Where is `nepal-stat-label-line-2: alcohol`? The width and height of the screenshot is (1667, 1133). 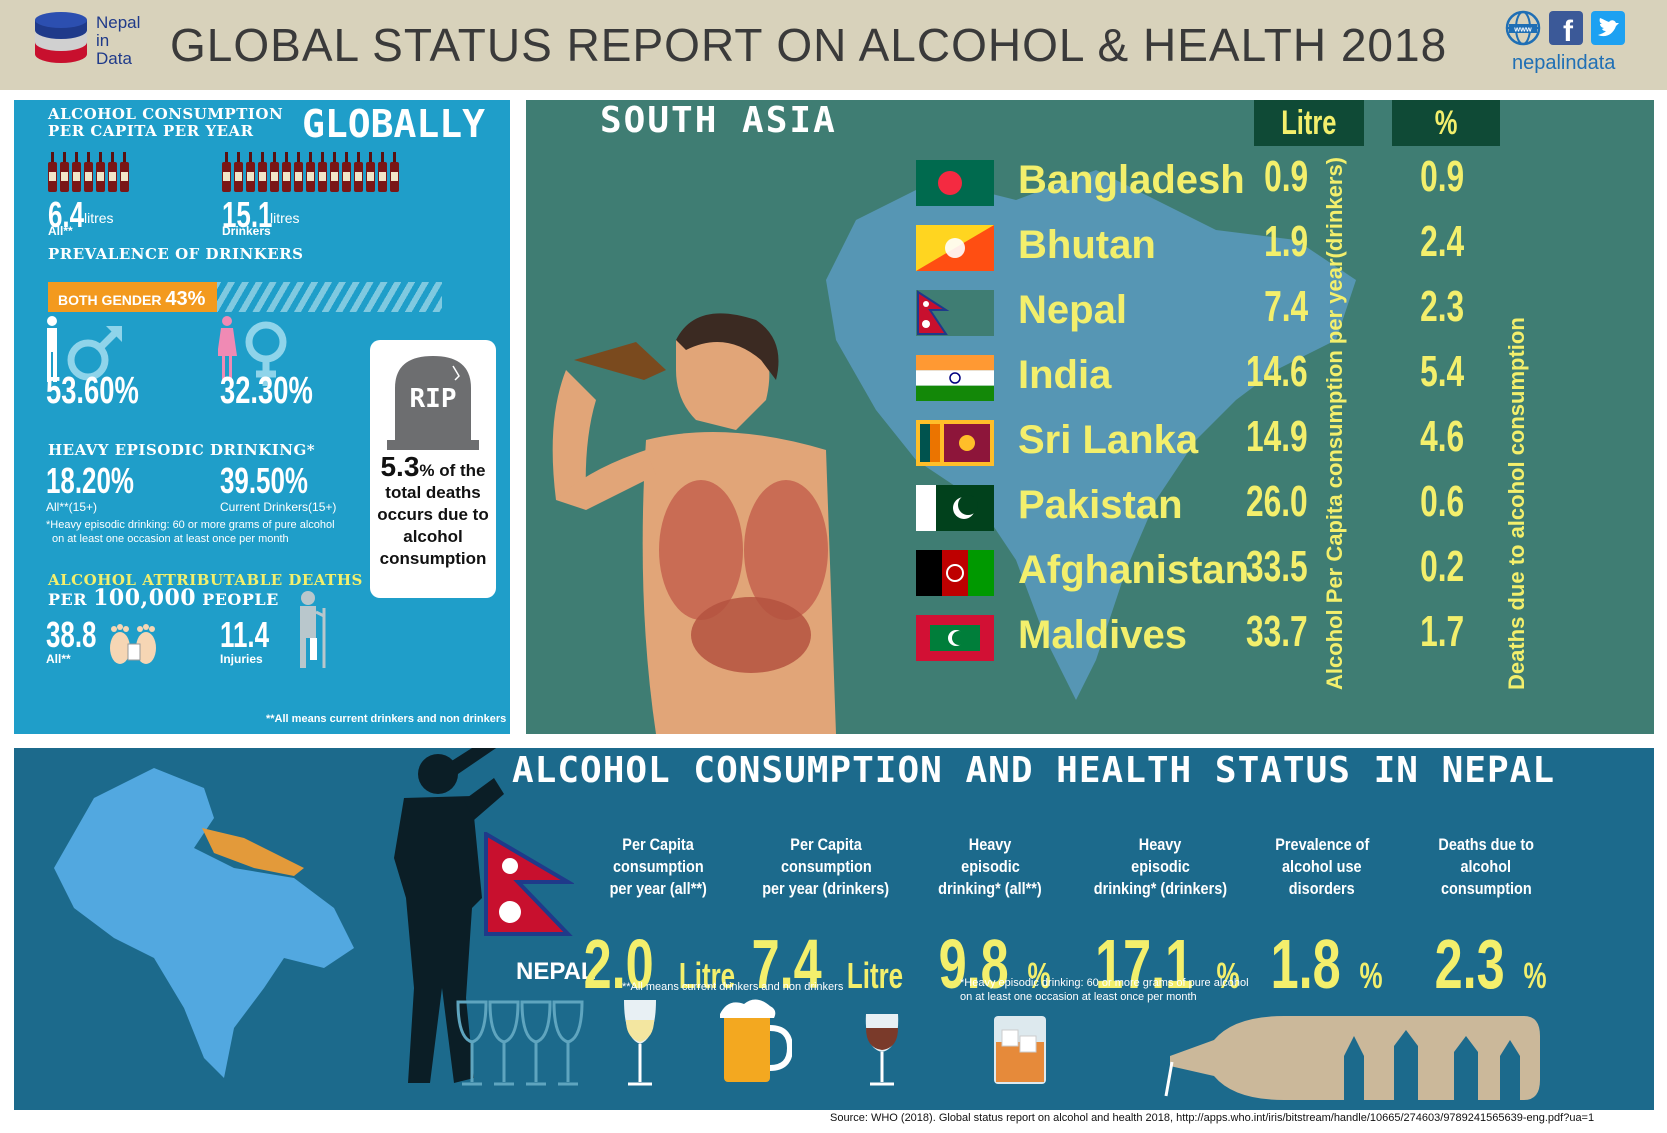
nepal-stat-label-line-2: alcohol is located at coordinates (1486, 866).